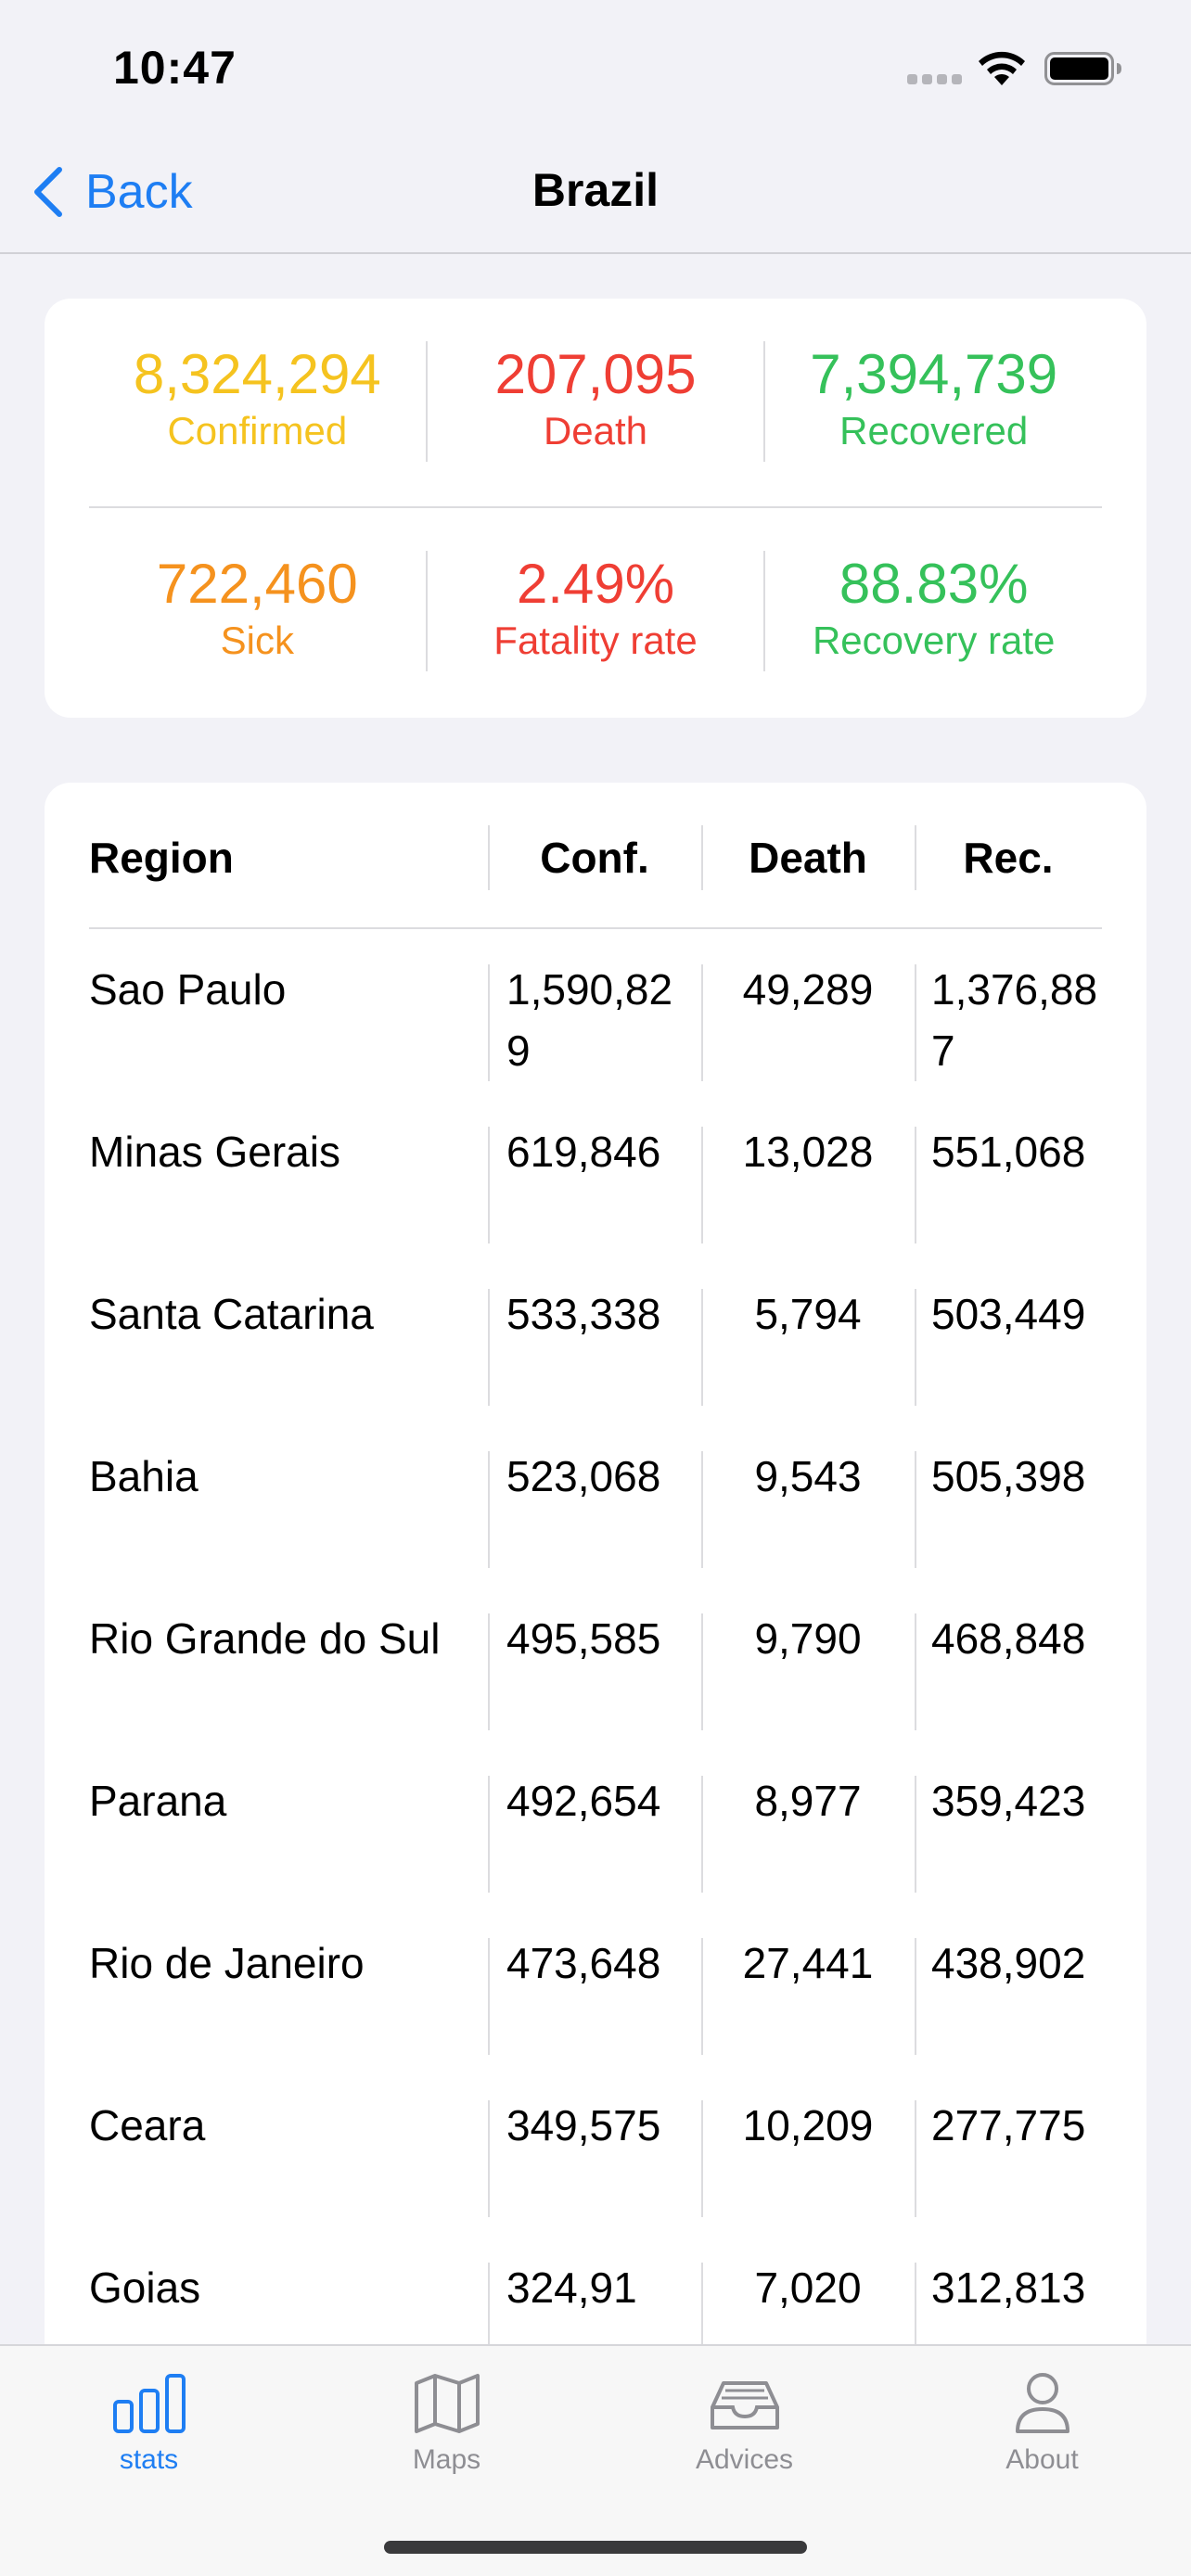 The width and height of the screenshot is (1191, 2576). Describe the element at coordinates (595, 1499) in the screenshot. I see `table-row: Bahia 523,068 9,543 505,398` at that location.